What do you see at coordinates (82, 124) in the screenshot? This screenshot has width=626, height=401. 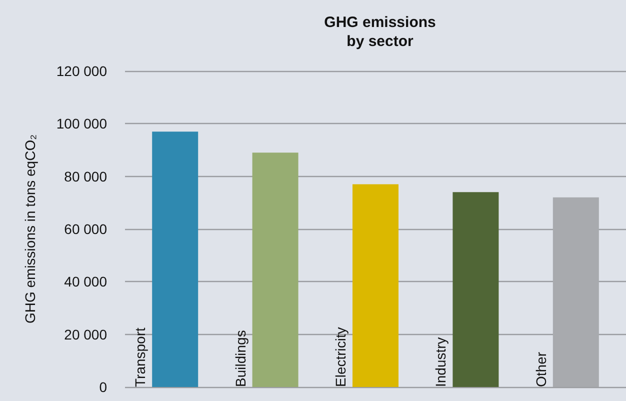 I see `y-tick-label: 100 000` at bounding box center [82, 124].